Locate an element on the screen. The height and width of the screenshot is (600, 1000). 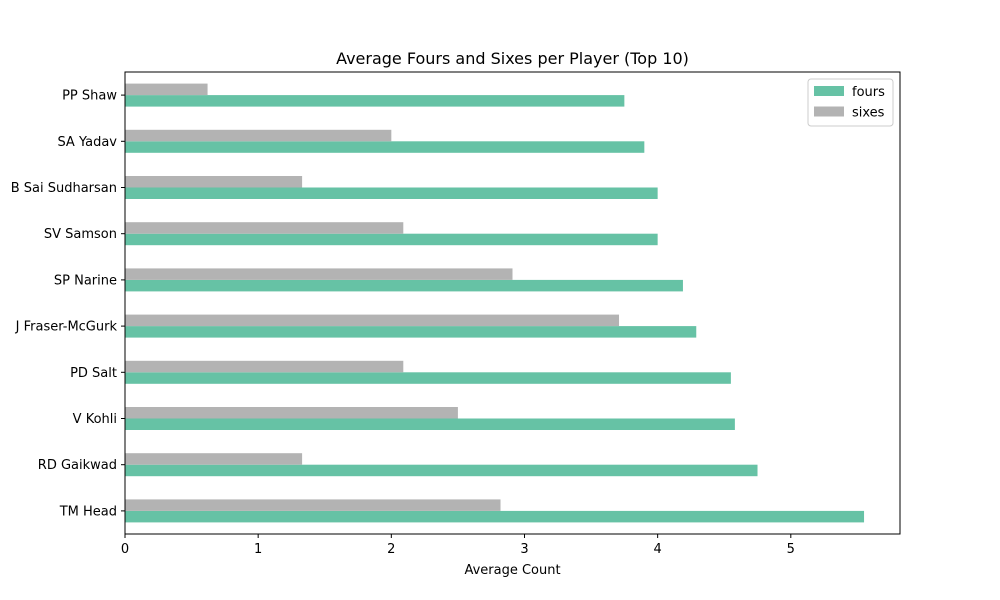
bar-fours-sa-yadav is located at coordinates (385, 147).